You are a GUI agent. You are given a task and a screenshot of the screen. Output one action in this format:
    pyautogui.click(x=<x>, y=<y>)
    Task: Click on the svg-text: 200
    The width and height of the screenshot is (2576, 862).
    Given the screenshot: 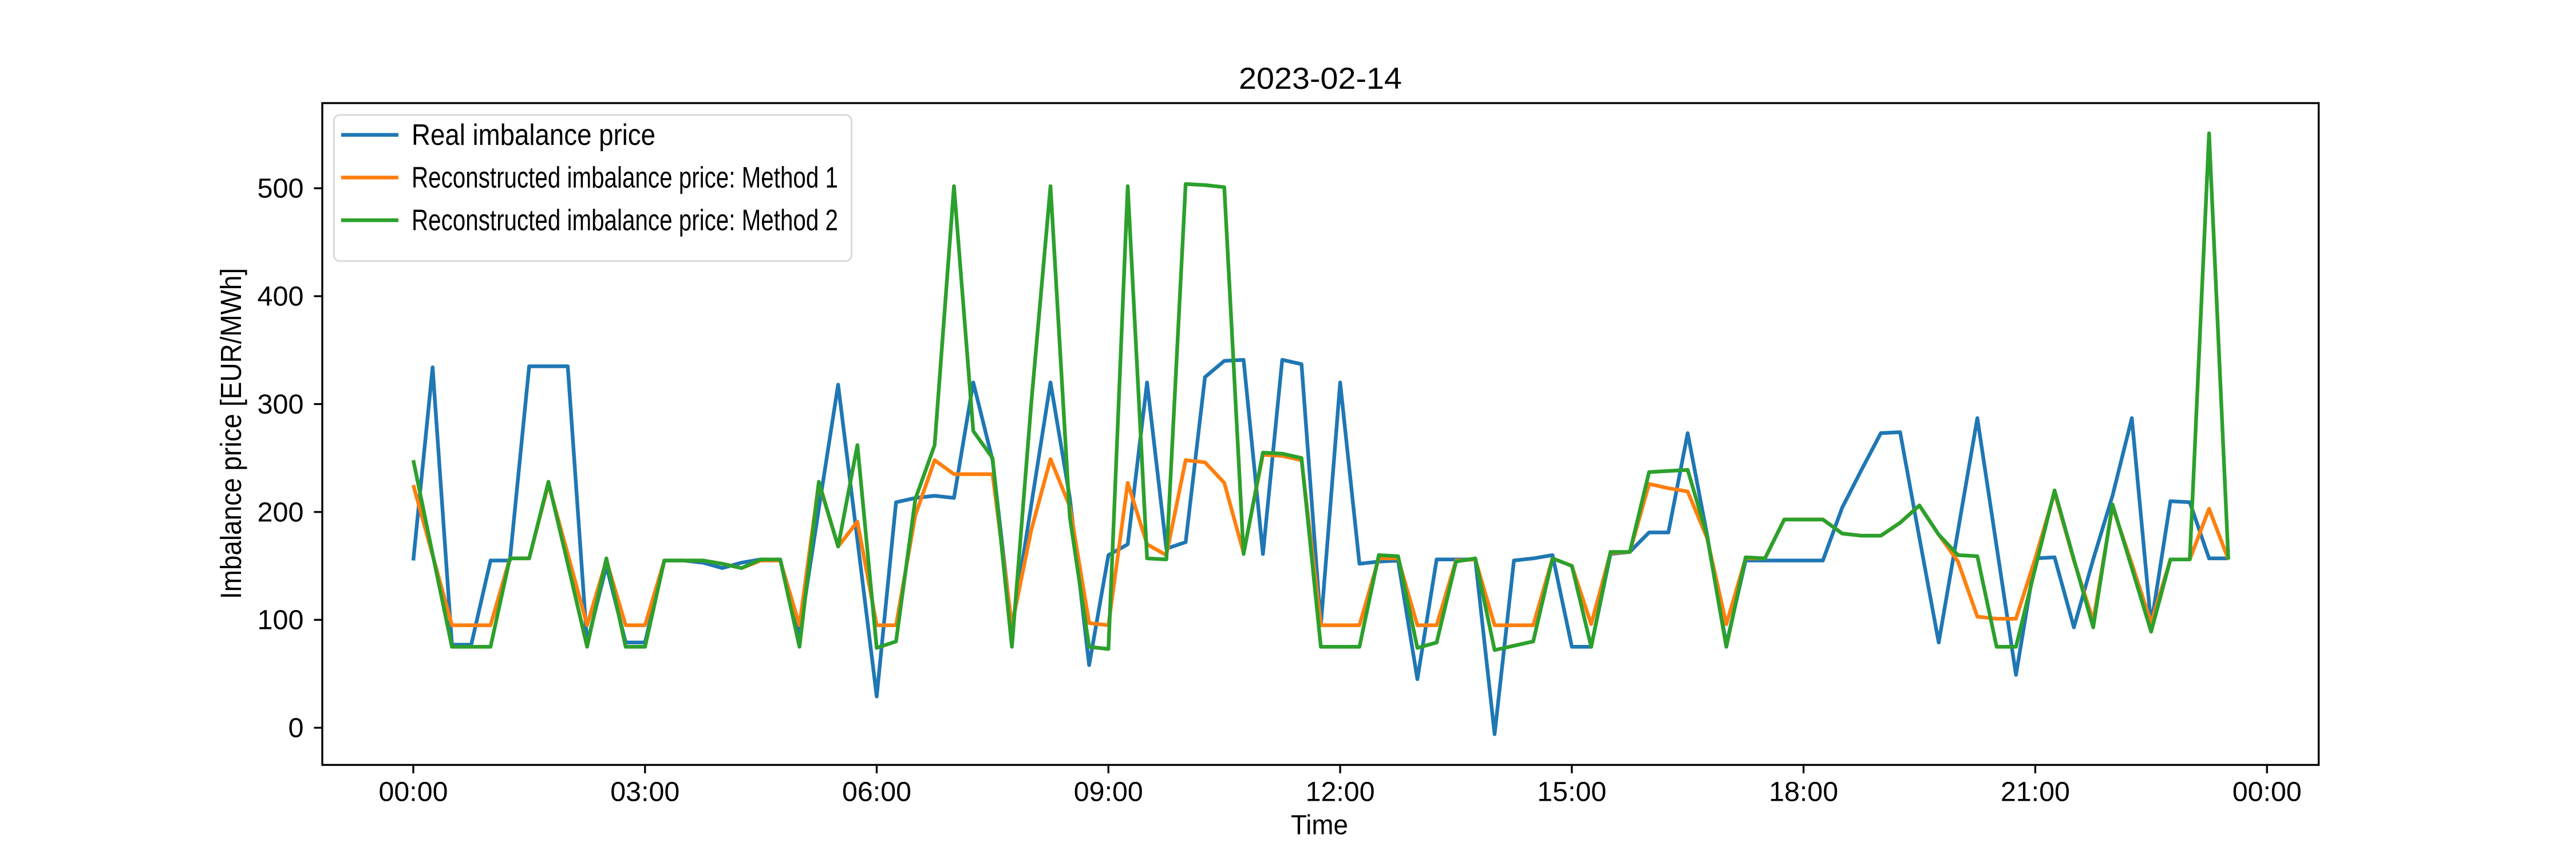 What is the action you would take?
    pyautogui.click(x=281, y=512)
    